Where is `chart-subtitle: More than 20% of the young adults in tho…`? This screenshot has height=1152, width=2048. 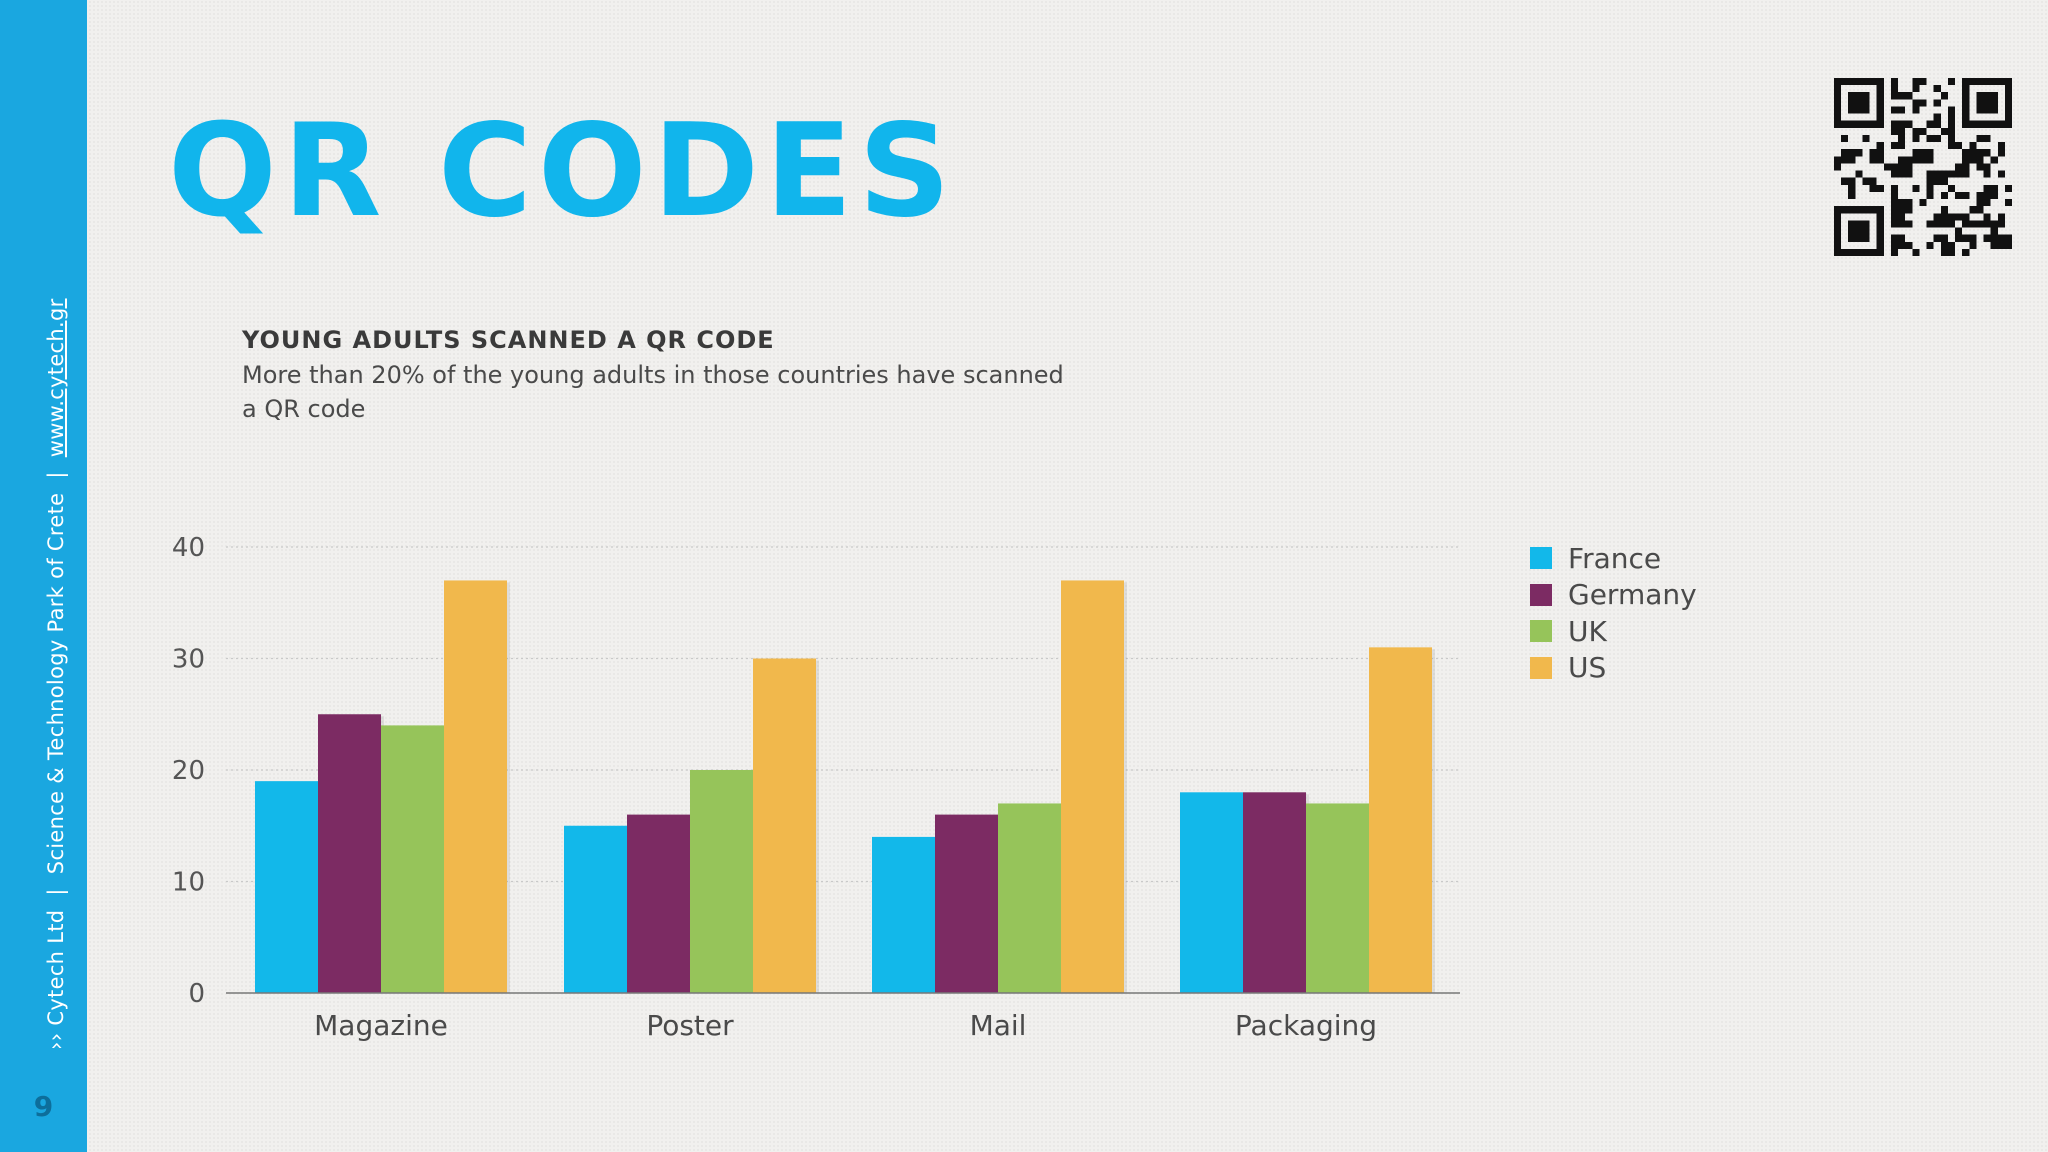 chart-subtitle: More than 20% of the young adults in tho… is located at coordinates (653, 392).